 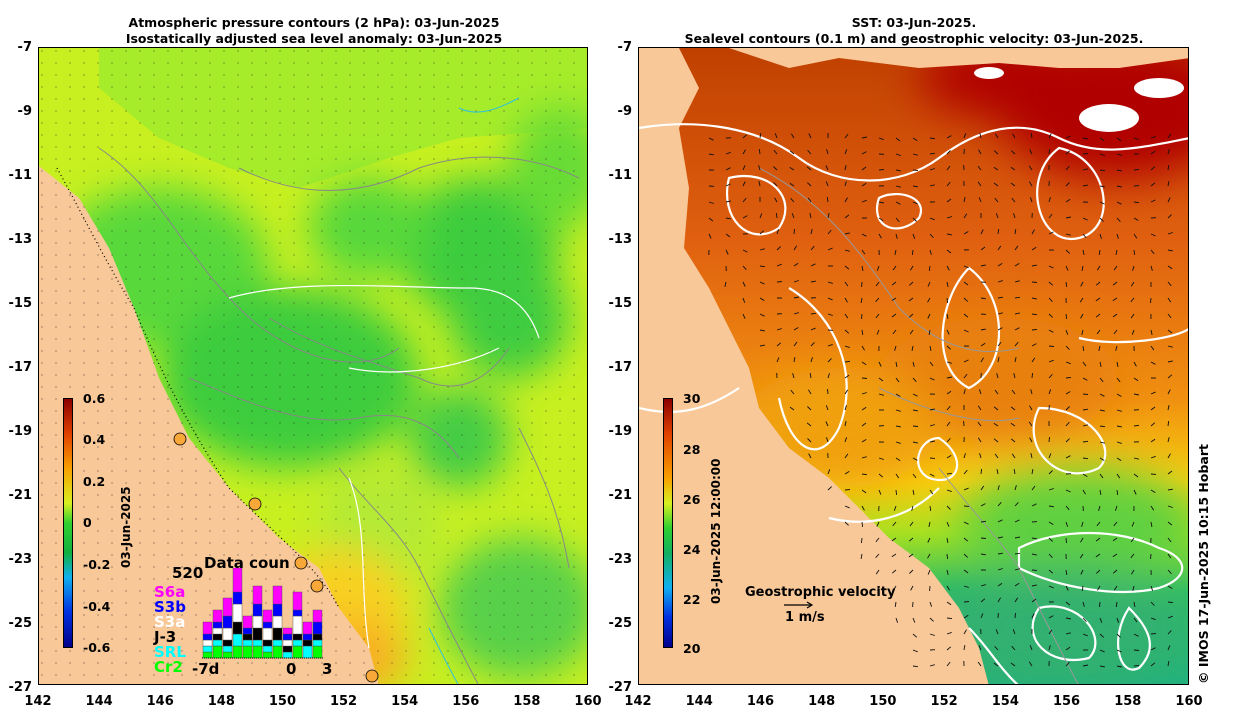 What do you see at coordinates (668, 523) in the screenshot?
I see `sst-colorbar` at bounding box center [668, 523].